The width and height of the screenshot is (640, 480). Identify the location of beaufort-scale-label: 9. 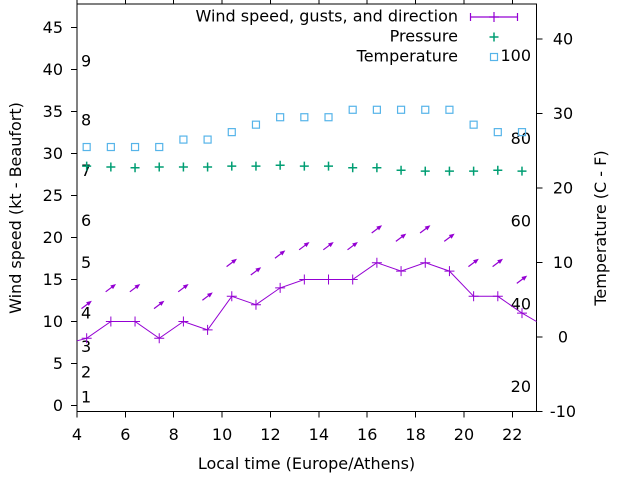
(86, 61).